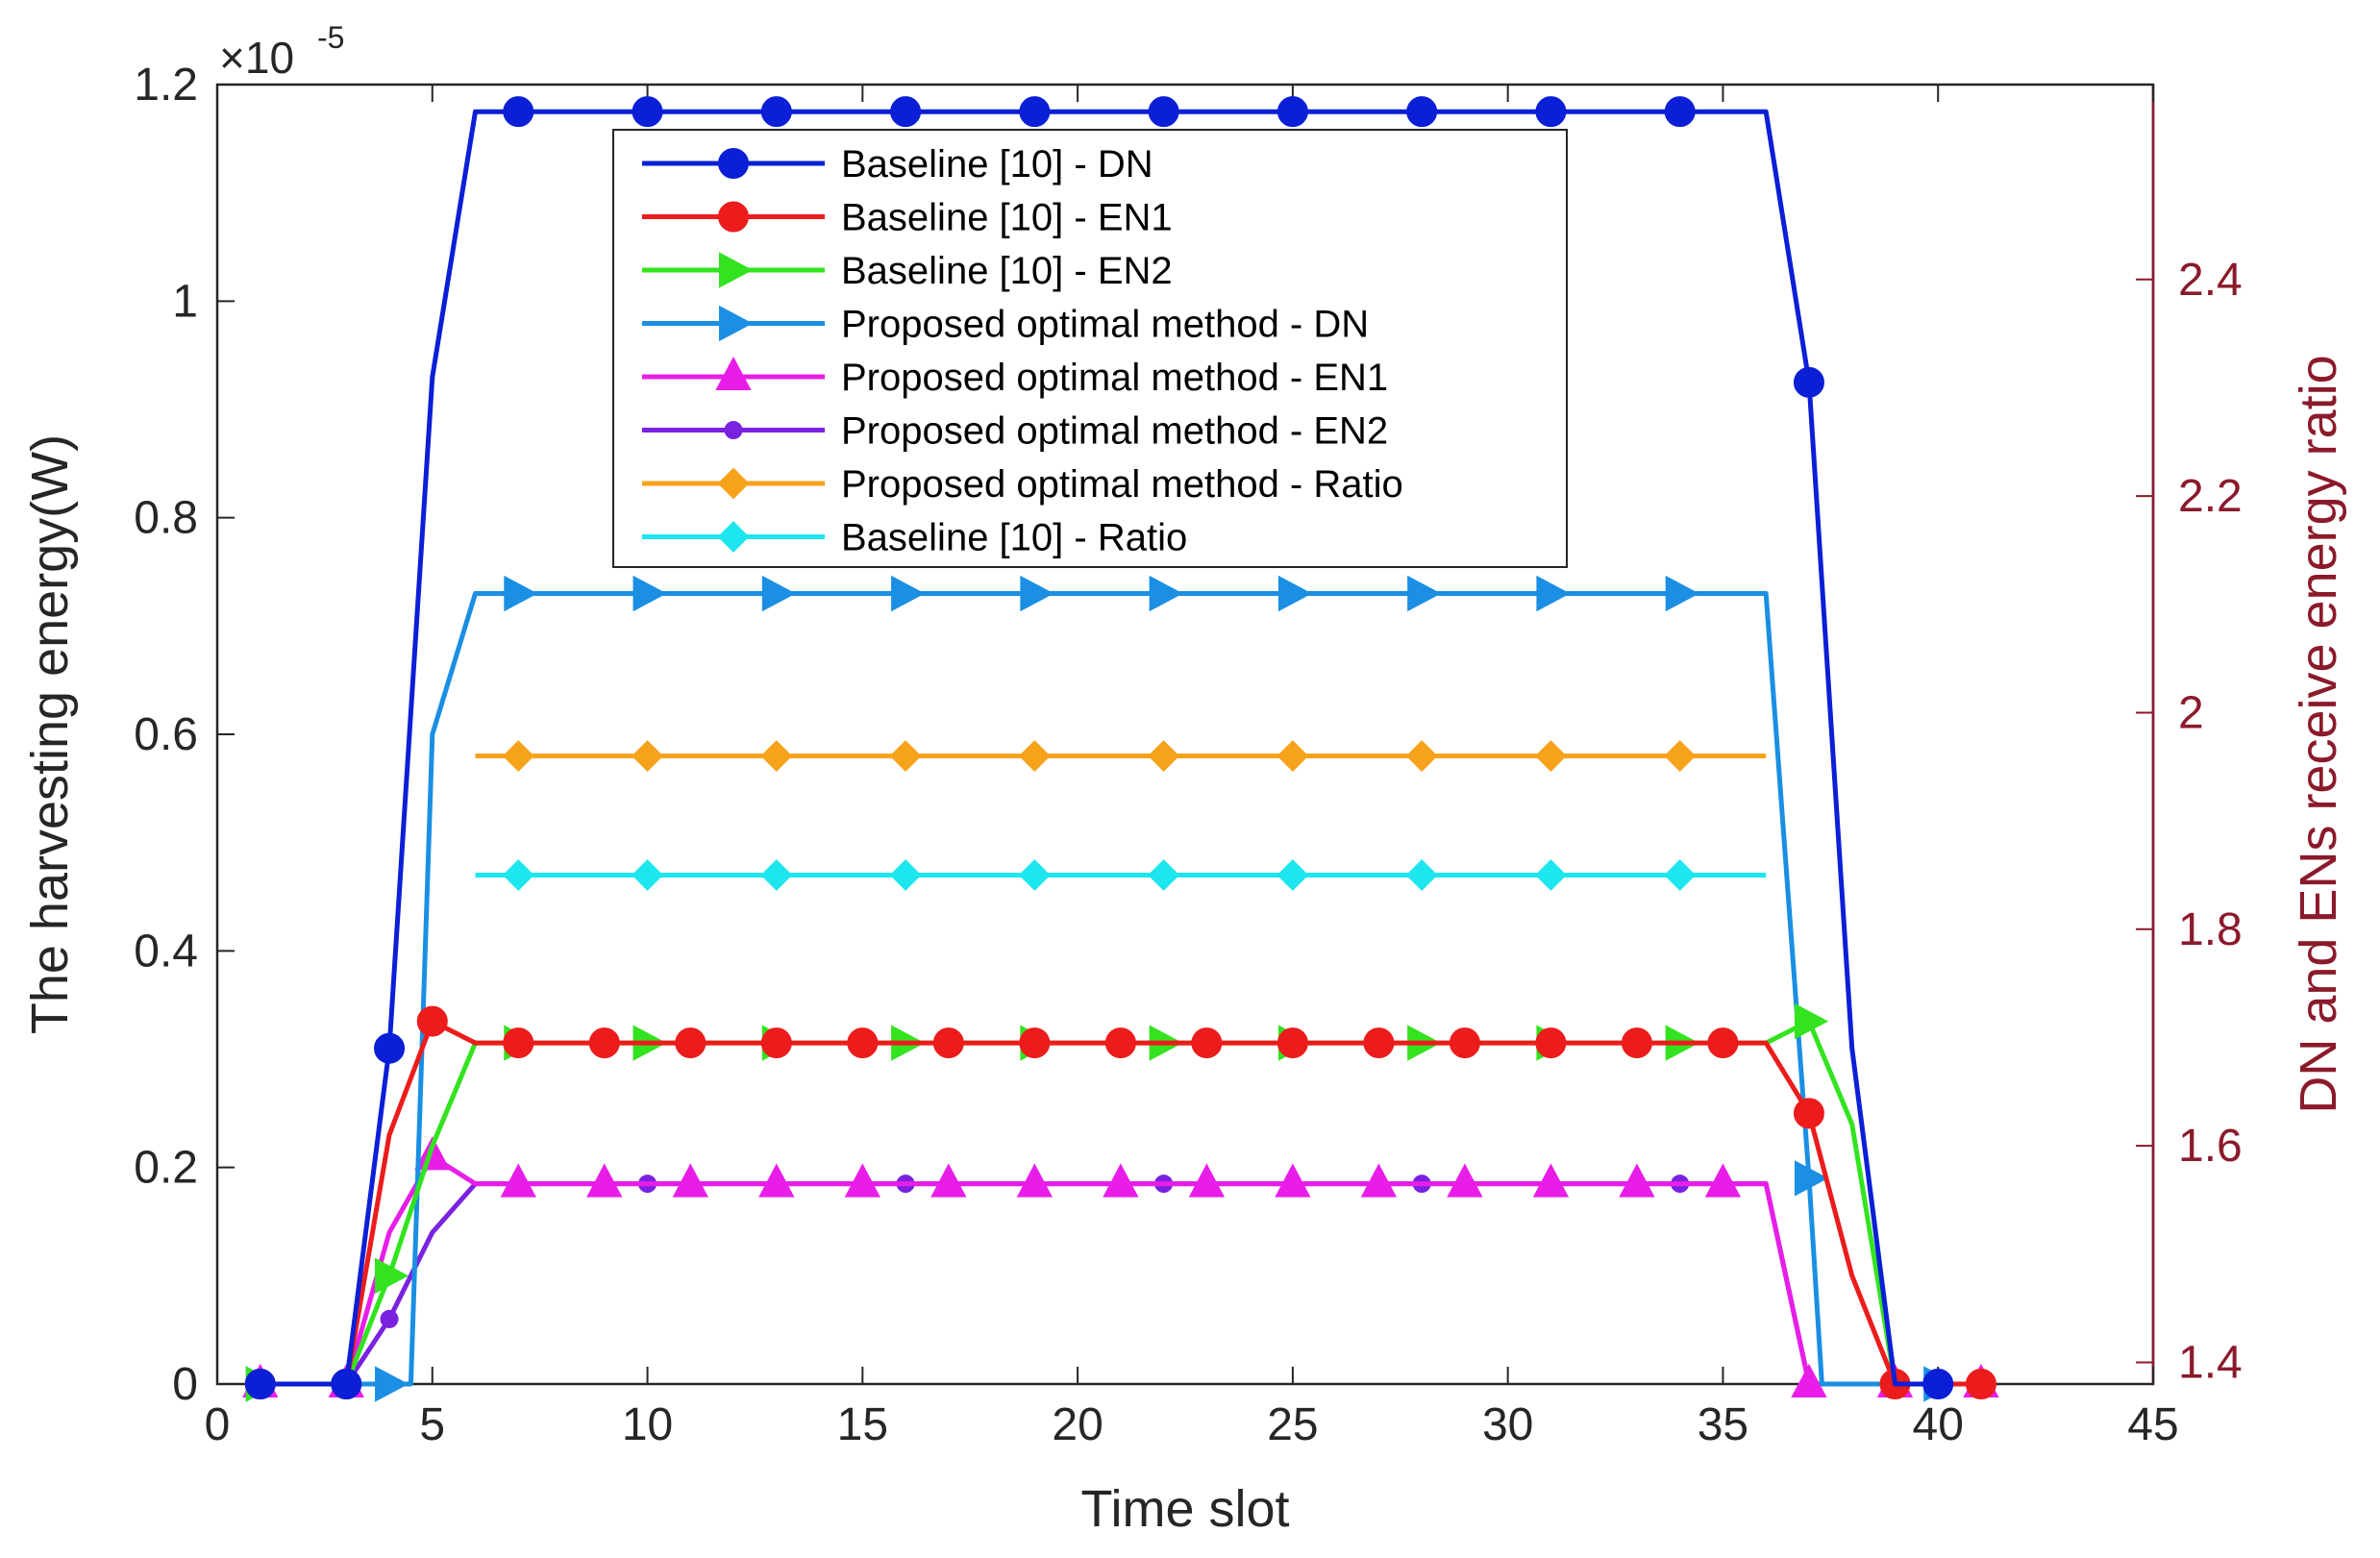  What do you see at coordinates (2210, 496) in the screenshot?
I see `right-tick-label: 2.2` at bounding box center [2210, 496].